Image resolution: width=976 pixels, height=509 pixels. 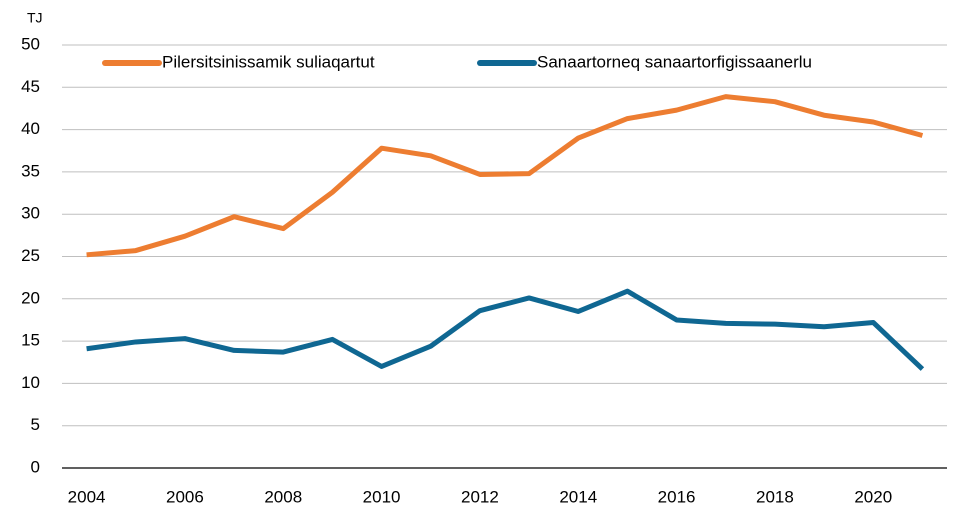 I want to click on x-tick-label: 2004, so click(x=87, y=496).